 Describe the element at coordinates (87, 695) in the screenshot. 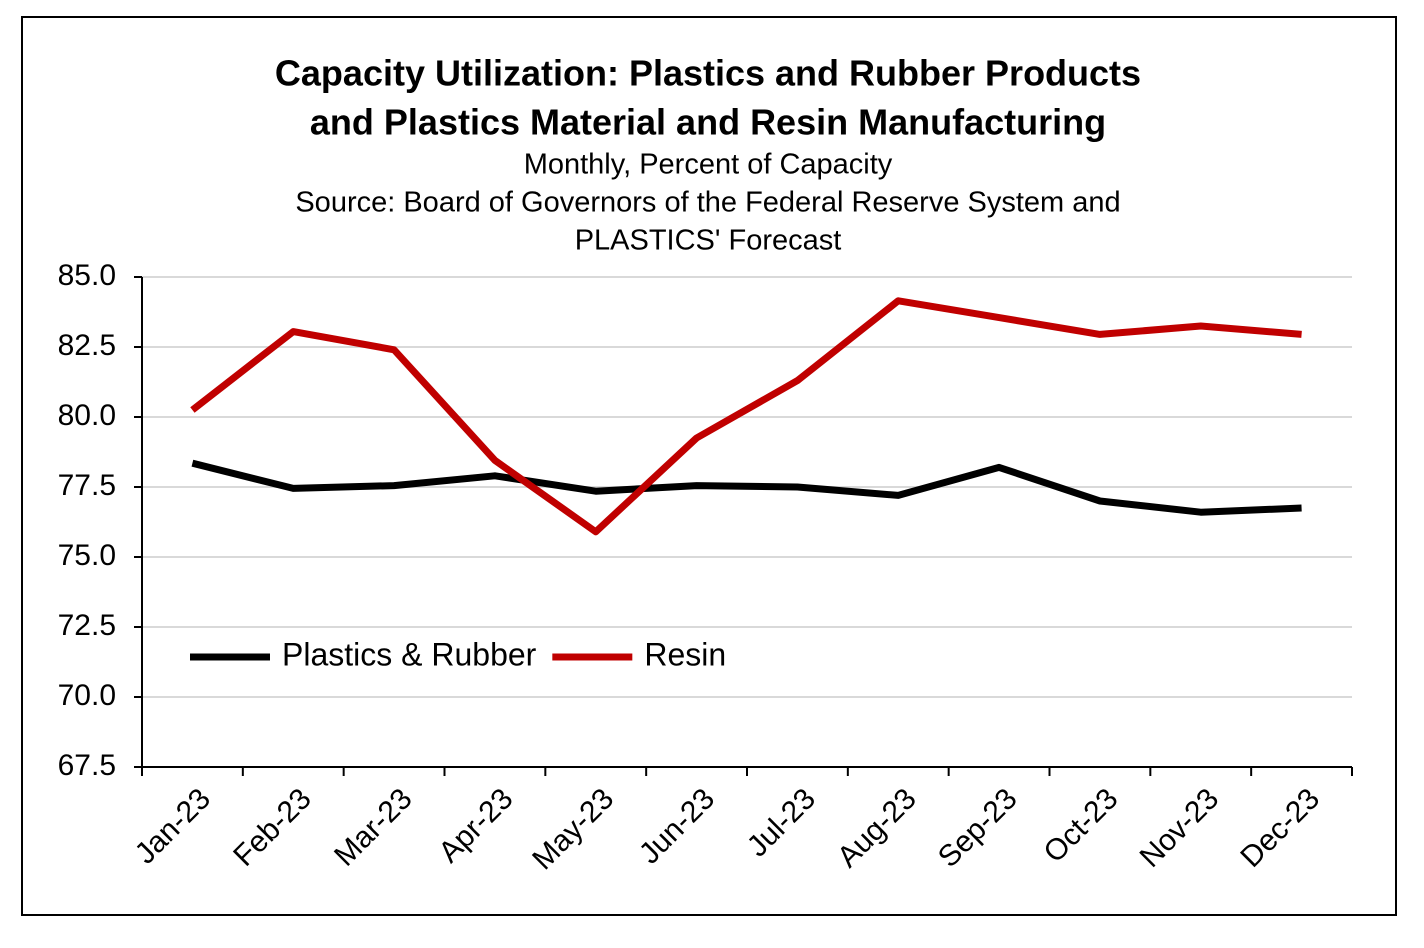

I see `y-tick-label: 70.0` at that location.